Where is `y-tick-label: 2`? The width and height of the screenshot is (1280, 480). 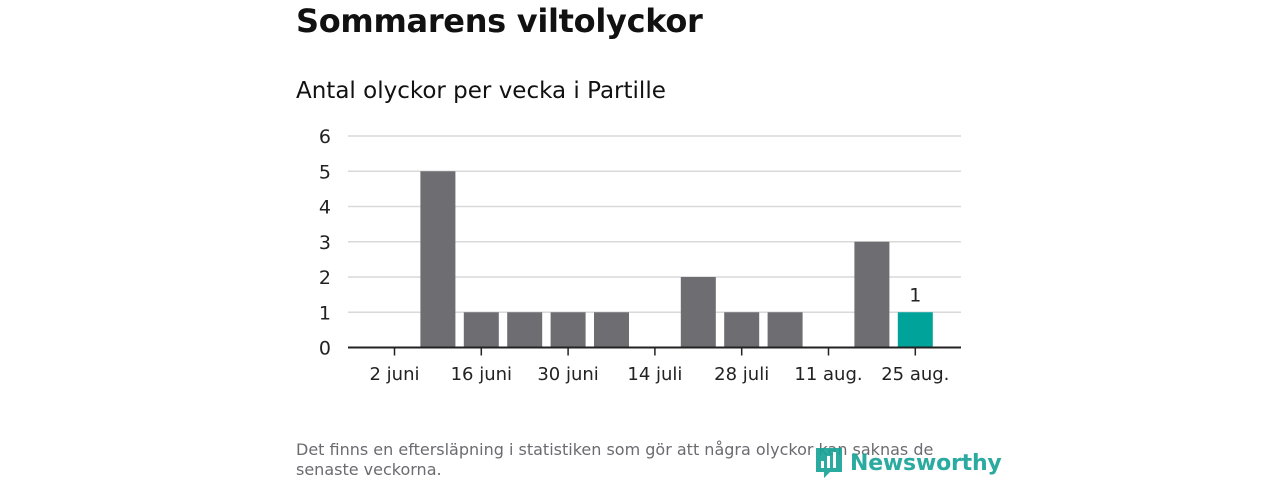
y-tick-label: 2 is located at coordinates (325, 278).